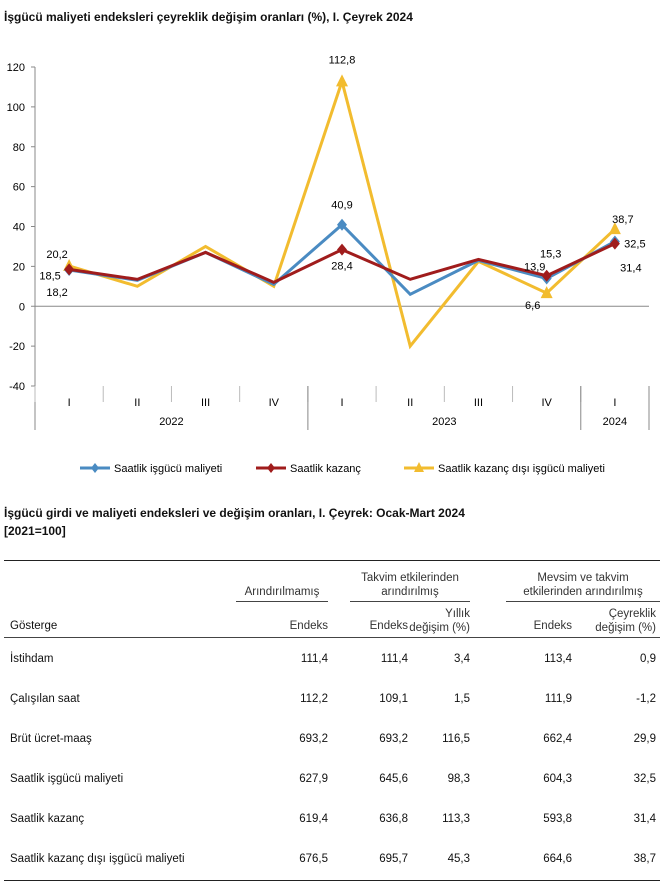 The height and width of the screenshot is (885, 670). I want to click on table-cell: 627,9, so click(313, 779).